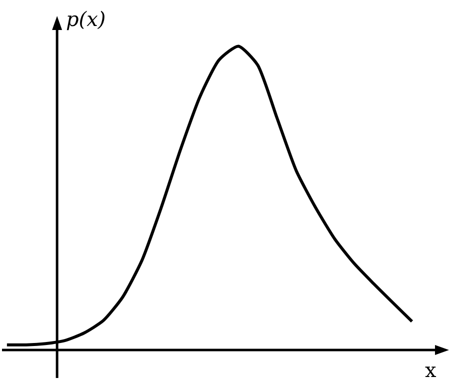  What do you see at coordinates (86, 19) in the screenshot?
I see `y-axis-title: p(x)` at bounding box center [86, 19].